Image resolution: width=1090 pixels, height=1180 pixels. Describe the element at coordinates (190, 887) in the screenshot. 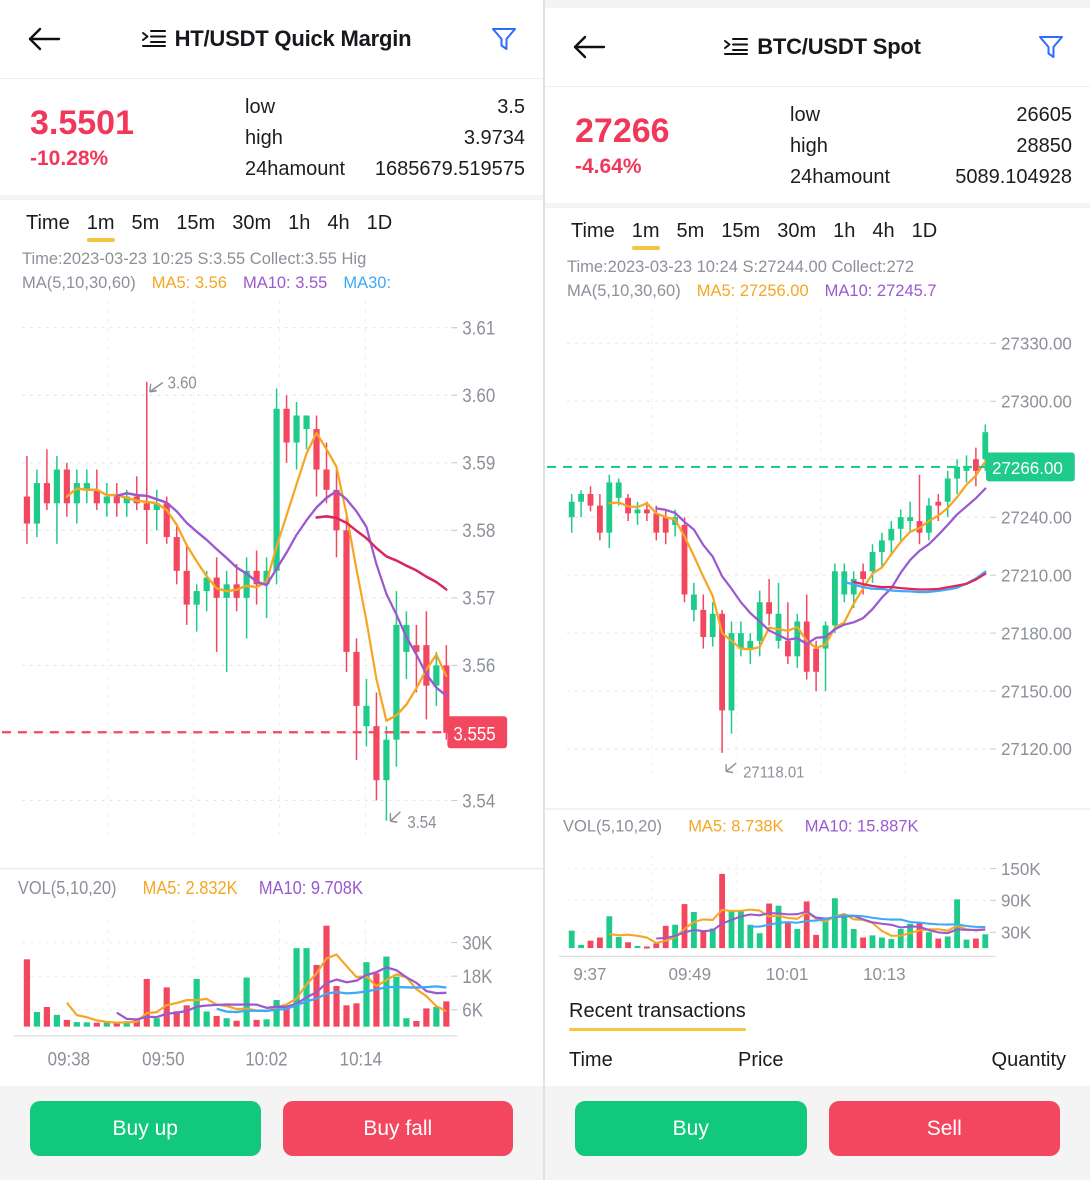

I see `vol-ma5: MA5: 2.832K` at that location.